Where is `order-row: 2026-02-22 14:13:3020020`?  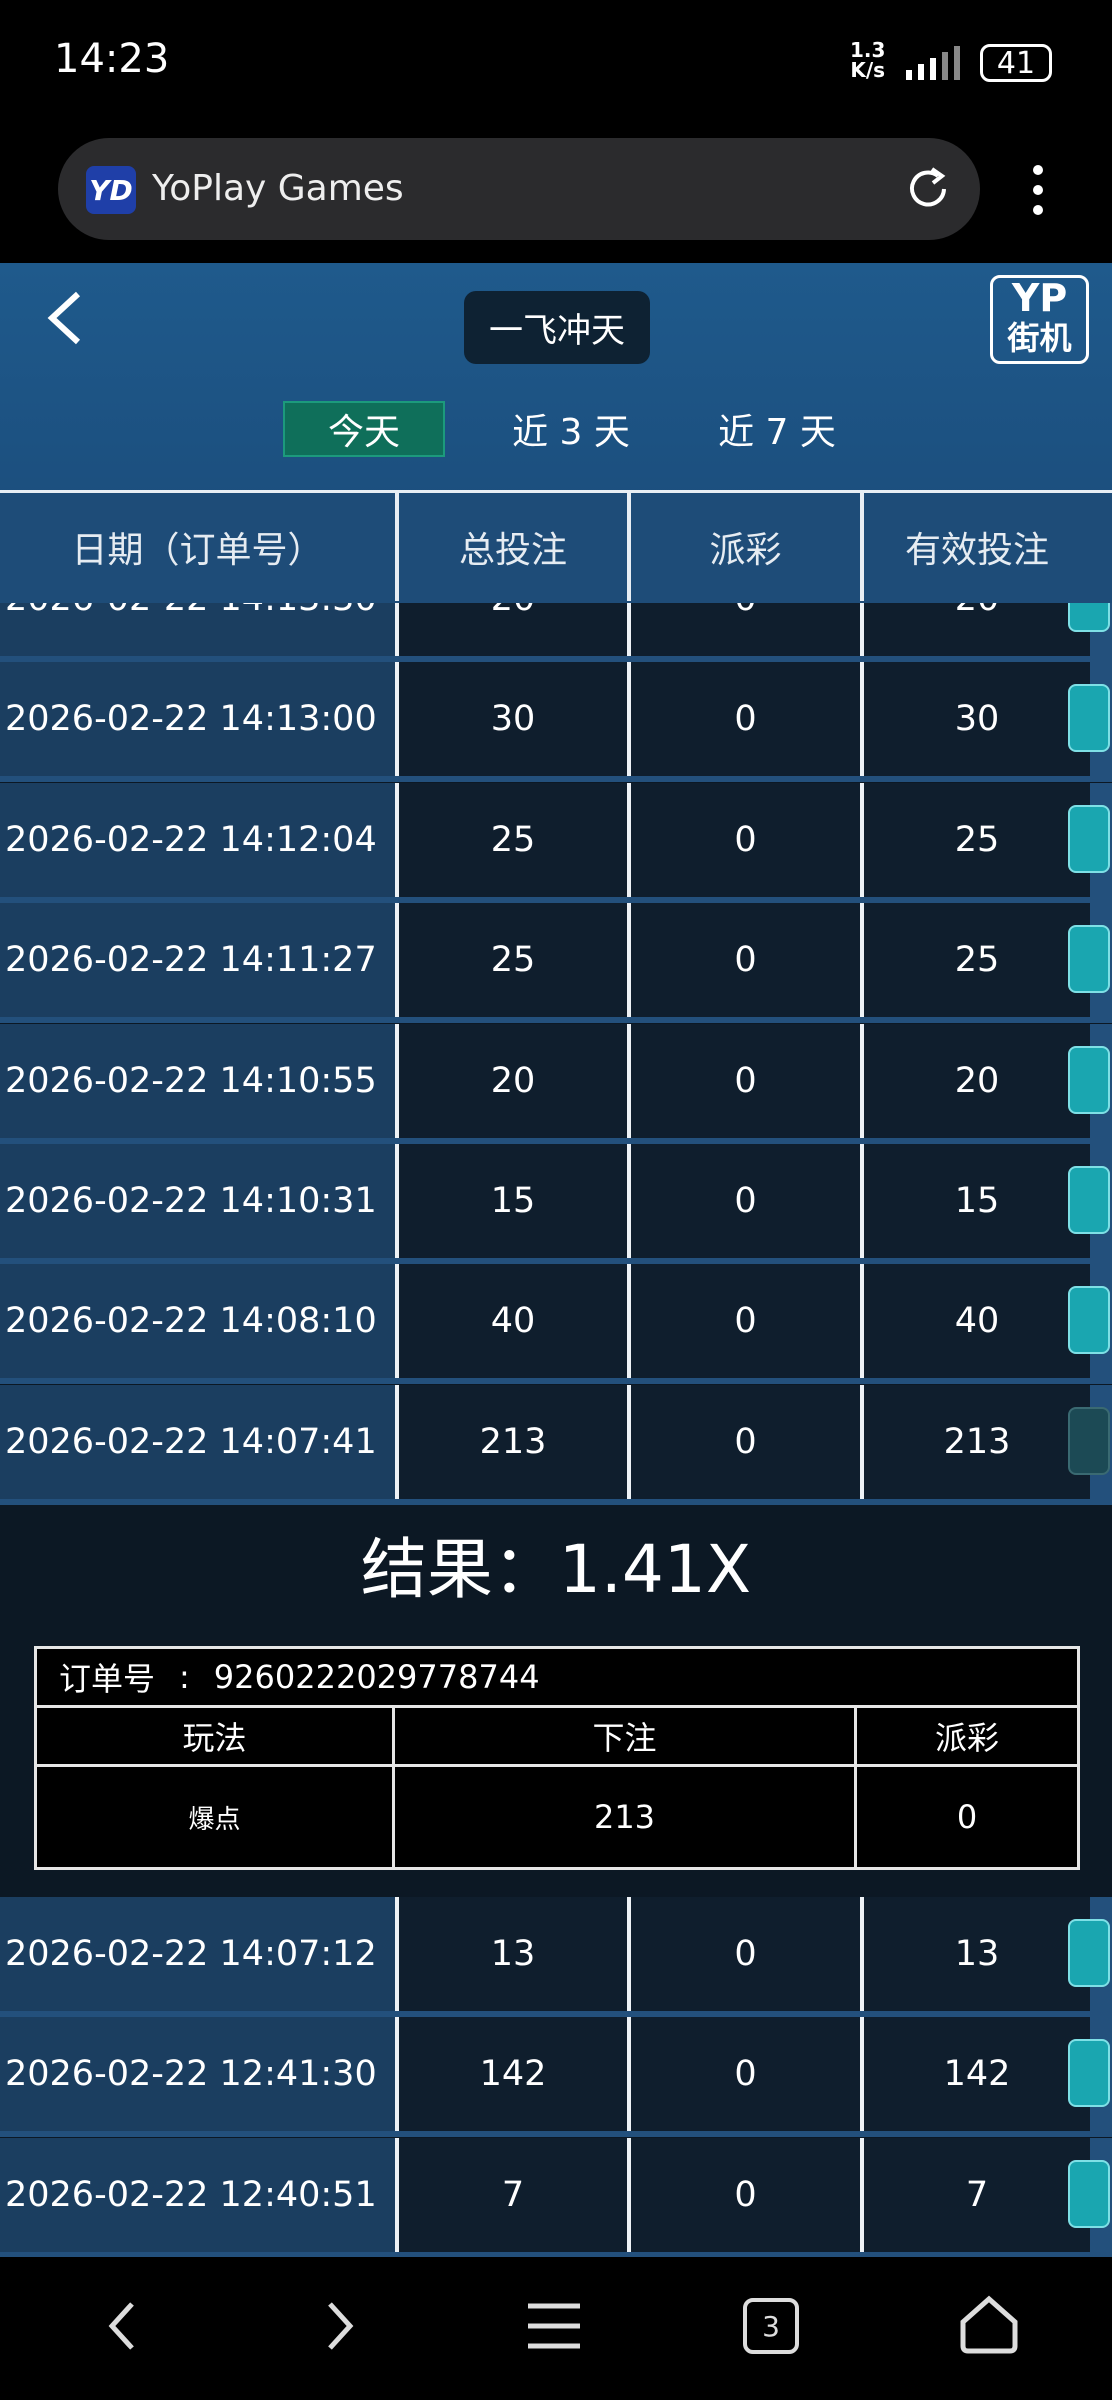 order-row: 2026-02-22 14:13:3020020 is located at coordinates (556, 632).